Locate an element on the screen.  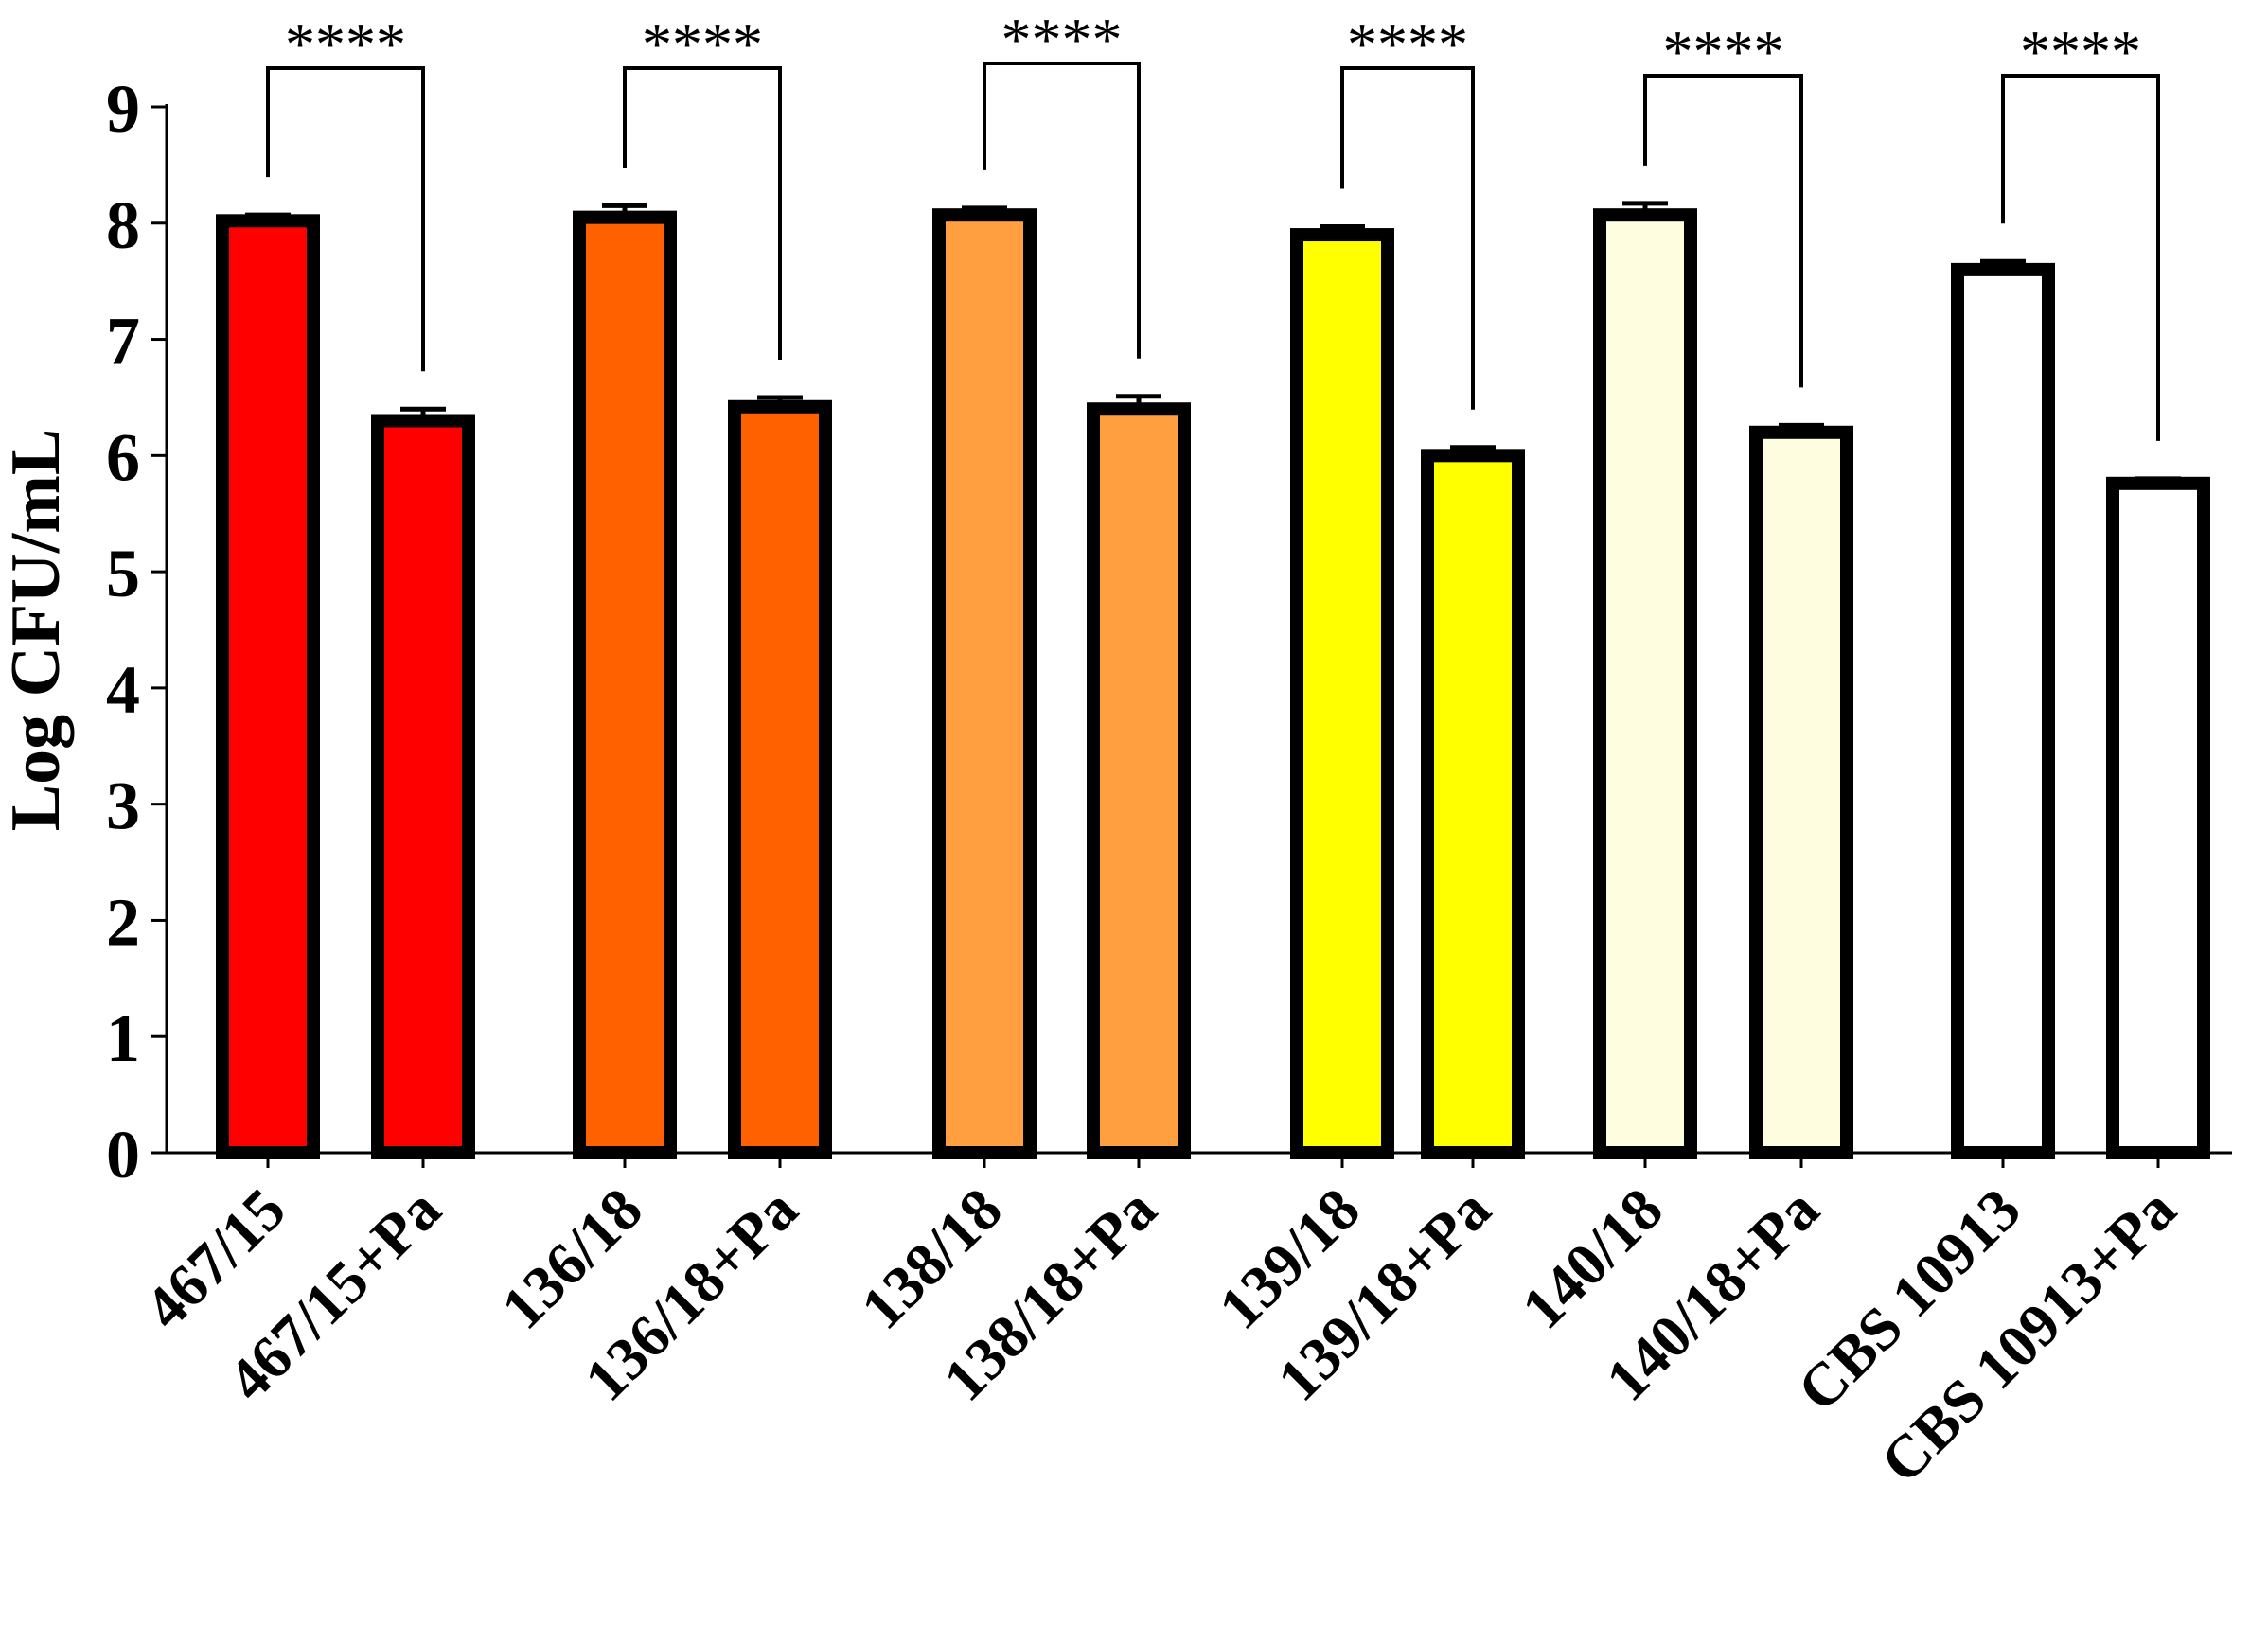
significance-label-2: **** is located at coordinates (702, 44).